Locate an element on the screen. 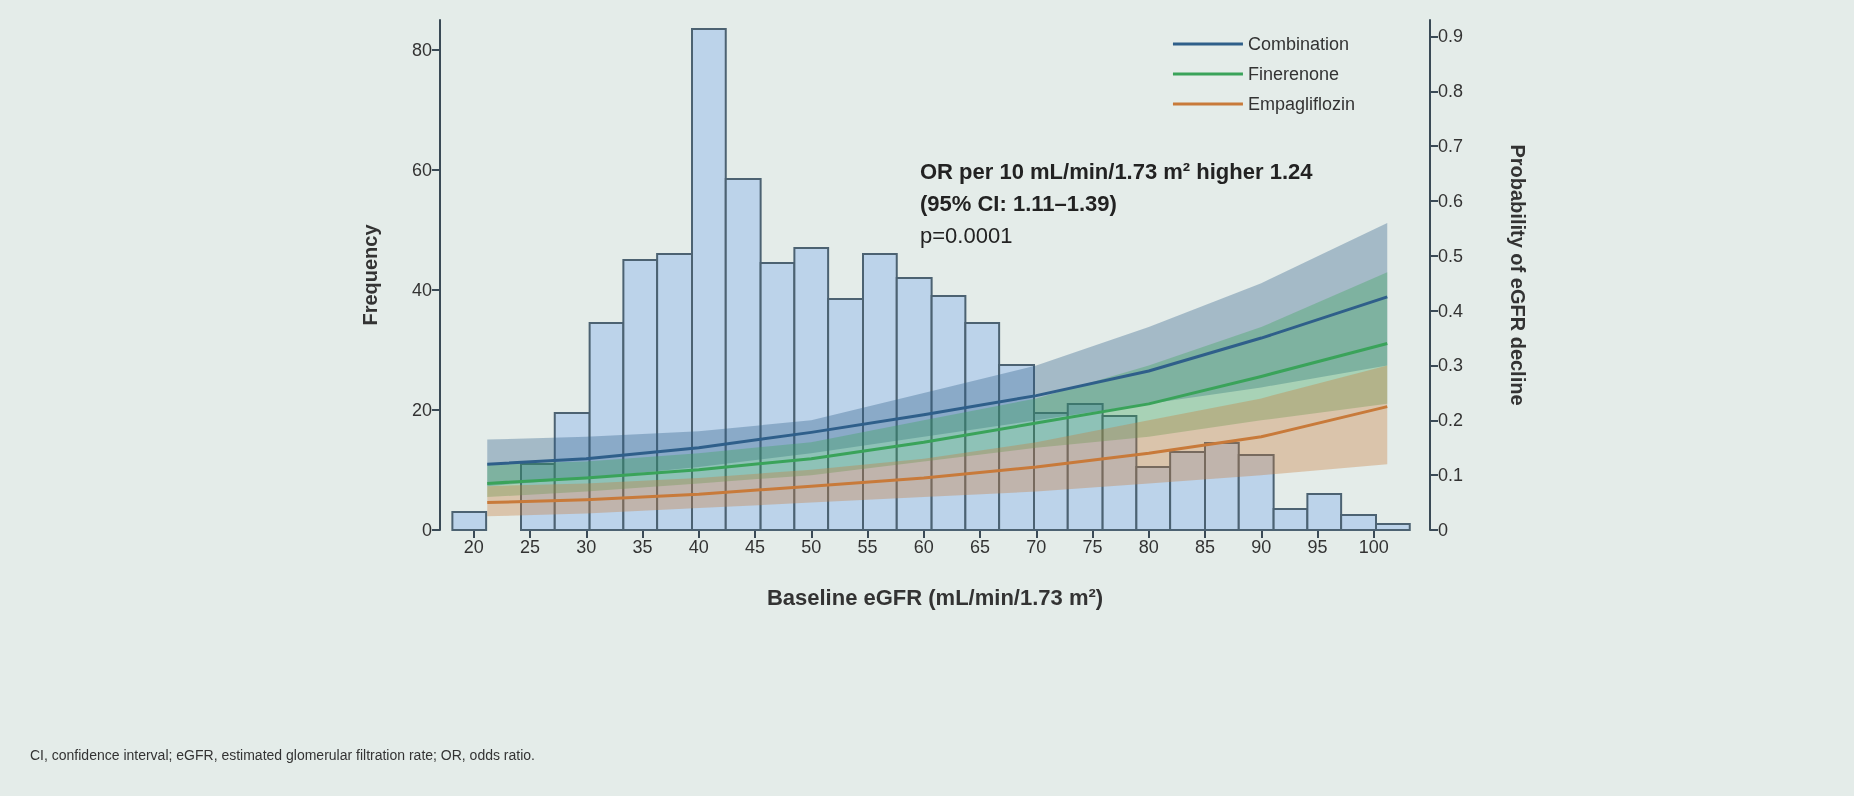  y2-axis-title: Probability of eGFR decline is located at coordinates (1518, 275).